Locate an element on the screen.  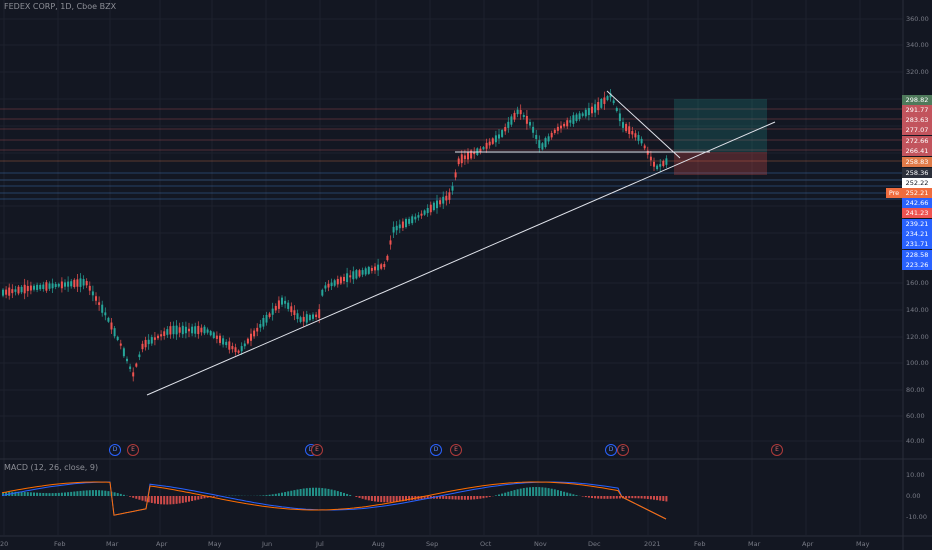
time-axis-tick: Jul is located at coordinates (320, 544).